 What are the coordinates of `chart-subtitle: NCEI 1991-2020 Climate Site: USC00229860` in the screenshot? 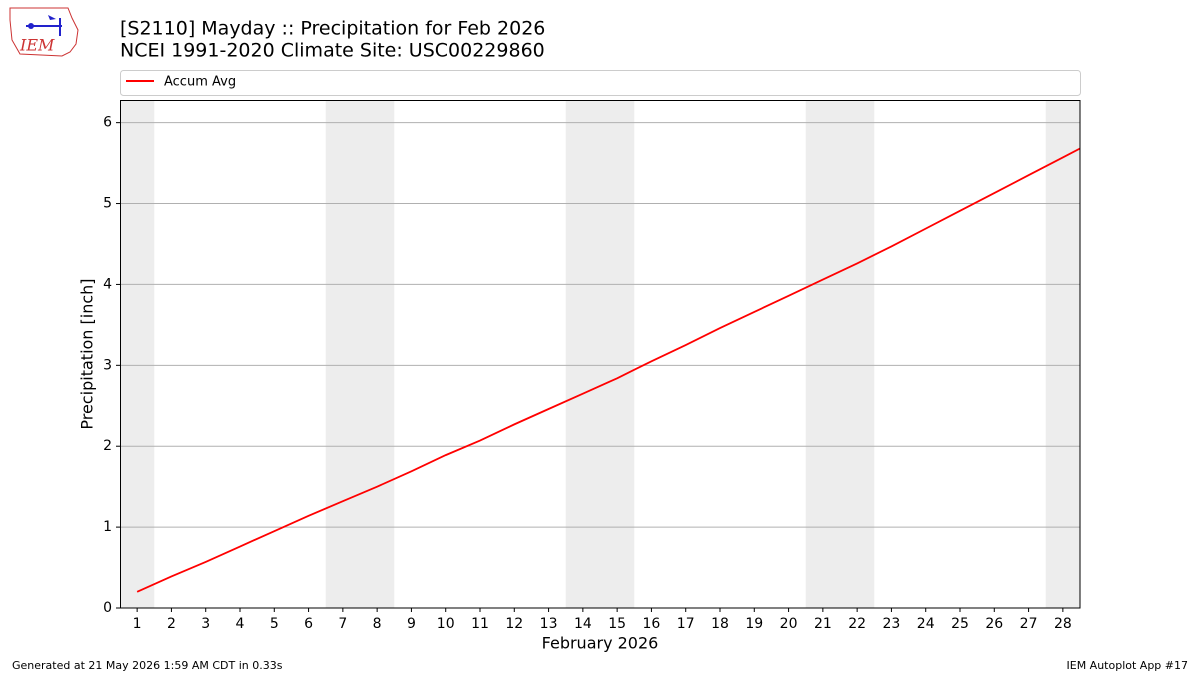 It's located at (332, 51).